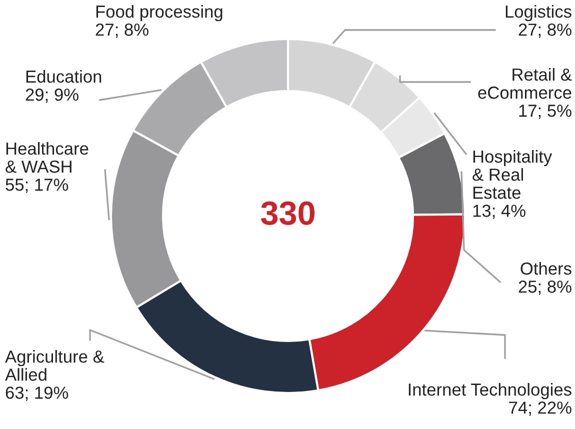 The height and width of the screenshot is (429, 575). What do you see at coordinates (37, 185) in the screenshot?
I see `data-label: 55; 17%` at bounding box center [37, 185].